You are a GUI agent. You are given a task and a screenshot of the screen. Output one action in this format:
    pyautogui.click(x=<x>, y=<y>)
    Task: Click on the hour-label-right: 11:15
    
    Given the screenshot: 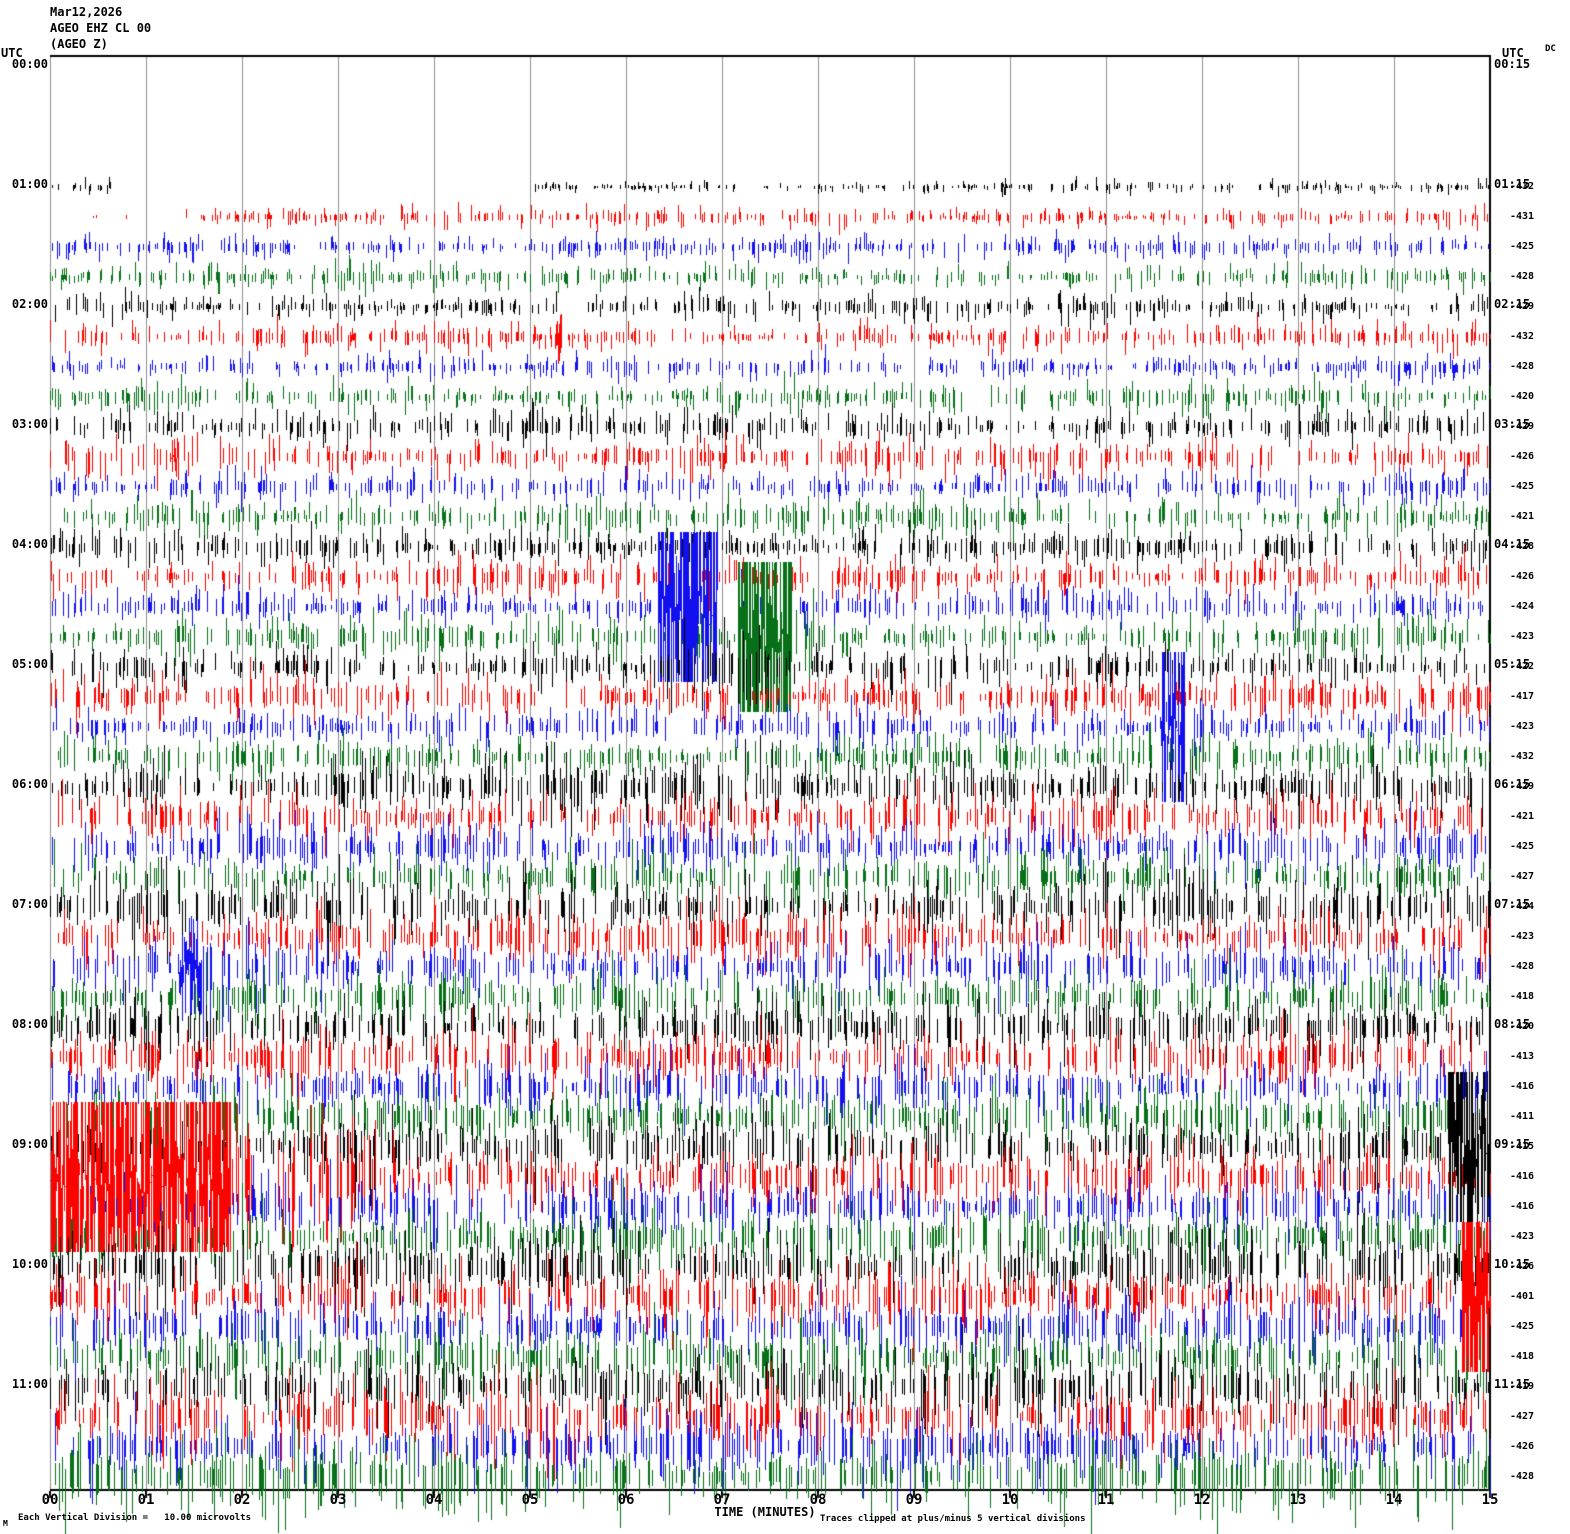 What is the action you would take?
    pyautogui.click(x=1512, y=1384)
    